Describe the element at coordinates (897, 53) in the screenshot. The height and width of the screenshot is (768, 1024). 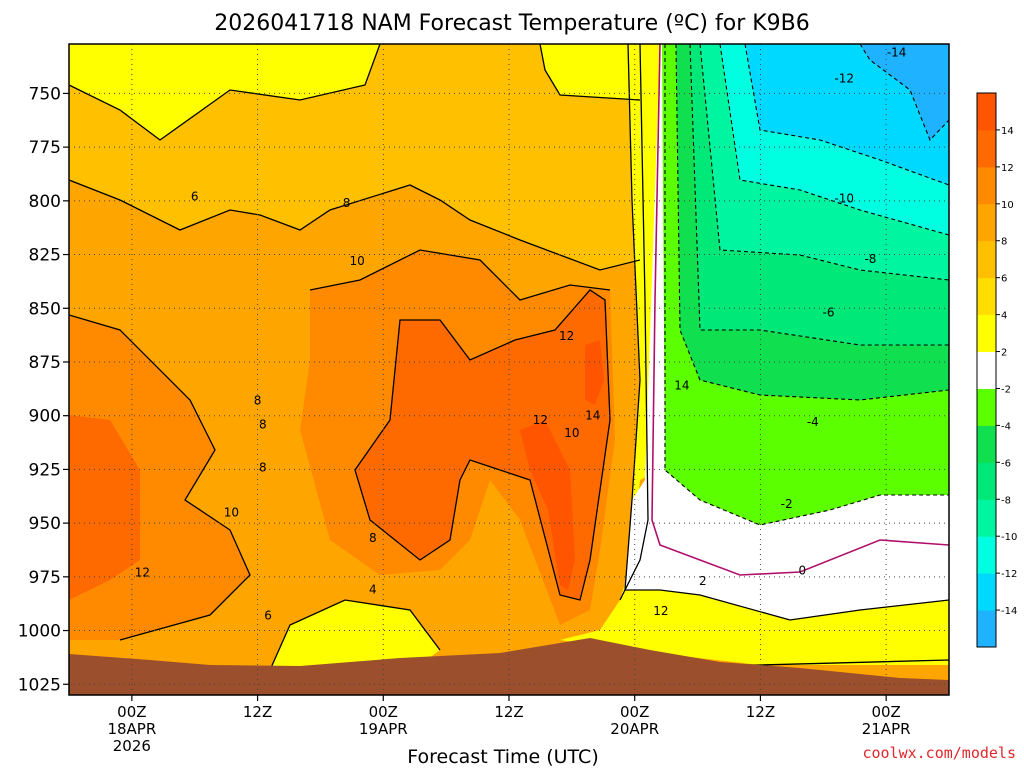
I see `contour-label: -14` at that location.